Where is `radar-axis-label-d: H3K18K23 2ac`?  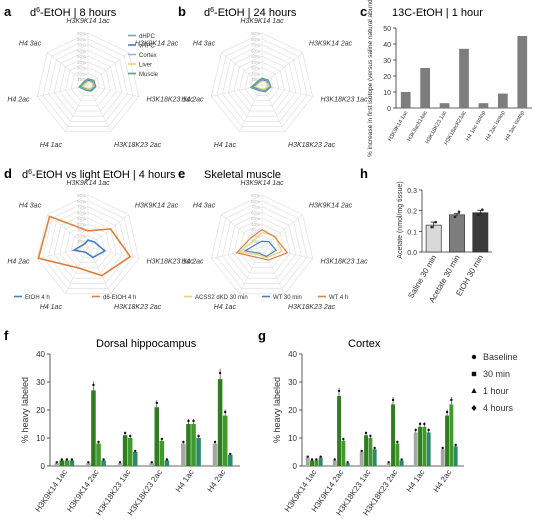 radar-axis-label-d: H3K18K23 2ac is located at coordinates (138, 307).